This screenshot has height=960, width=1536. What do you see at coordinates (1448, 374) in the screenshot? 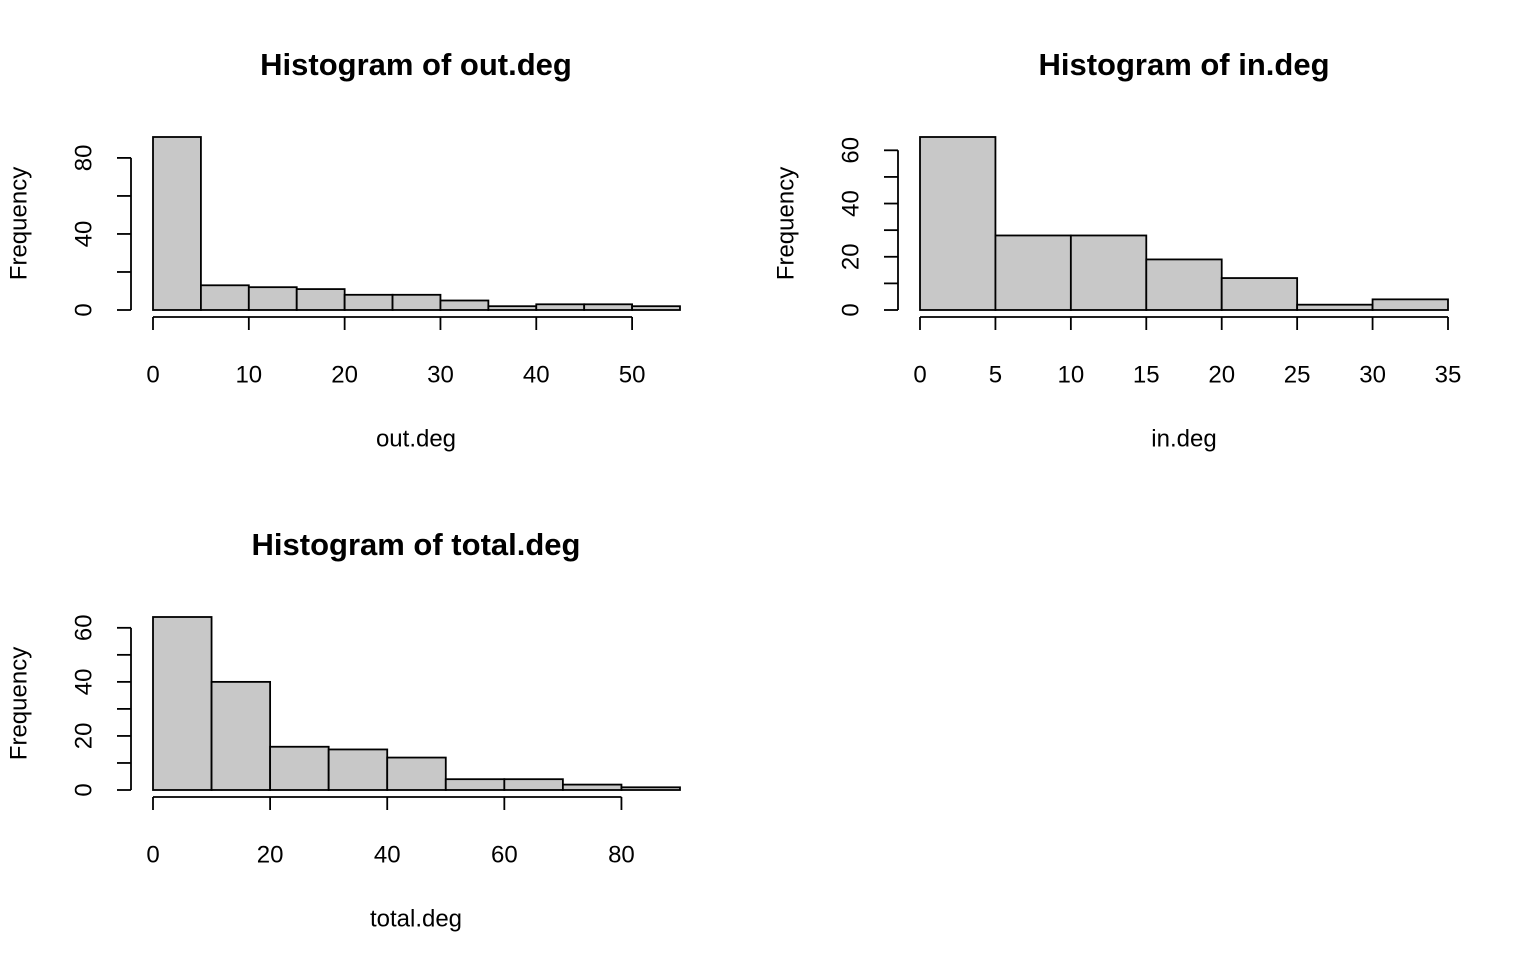
I see `x-tick-label: 35` at bounding box center [1448, 374].